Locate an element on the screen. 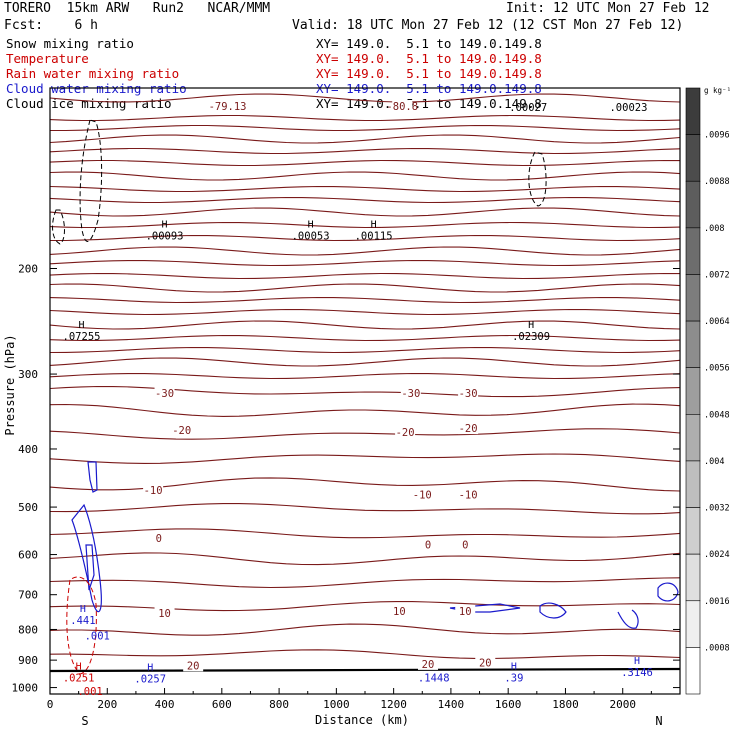 The image size is (740, 740). cloud-ice-max-value: .00093 is located at coordinates (165, 237).